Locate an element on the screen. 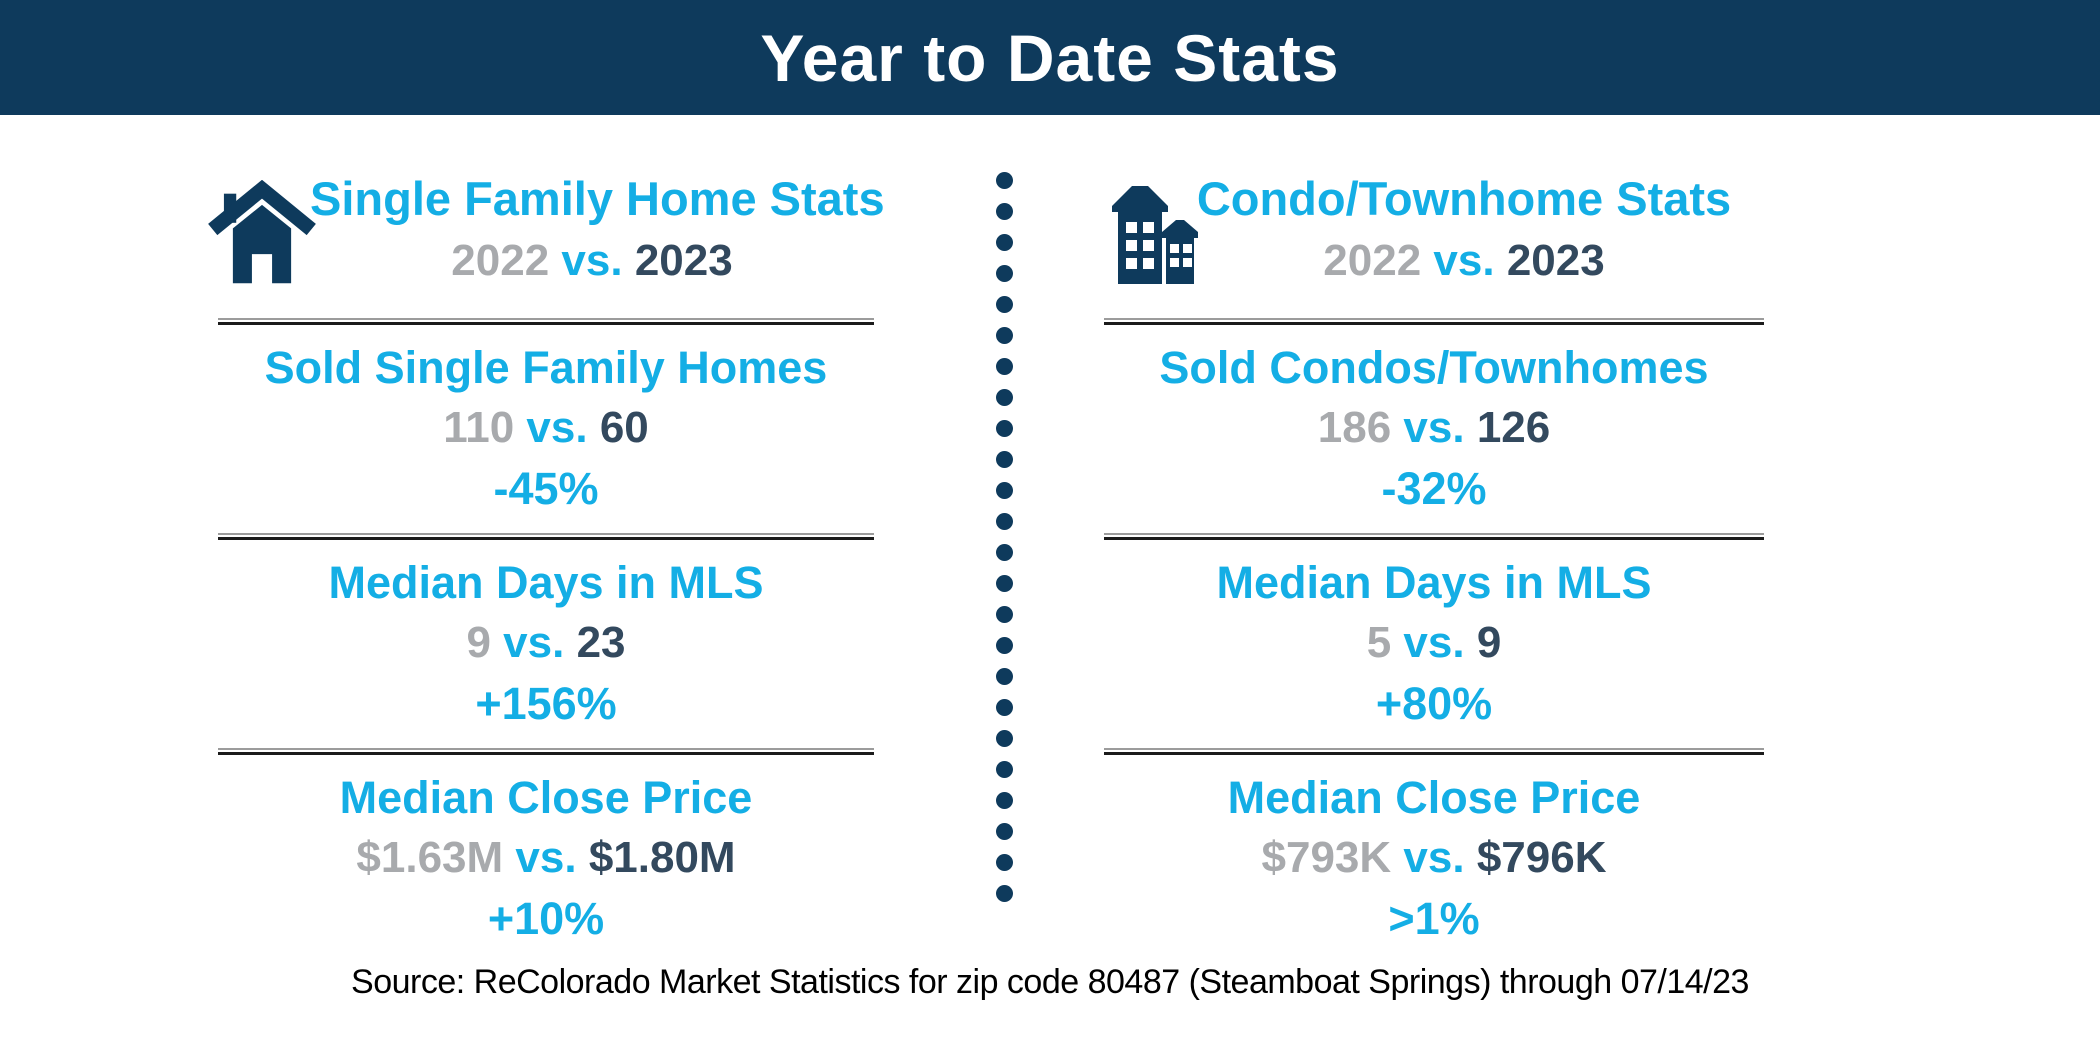 This screenshot has width=2100, height=1050. stat-values: 5 vs. 9 is located at coordinates (1434, 643).